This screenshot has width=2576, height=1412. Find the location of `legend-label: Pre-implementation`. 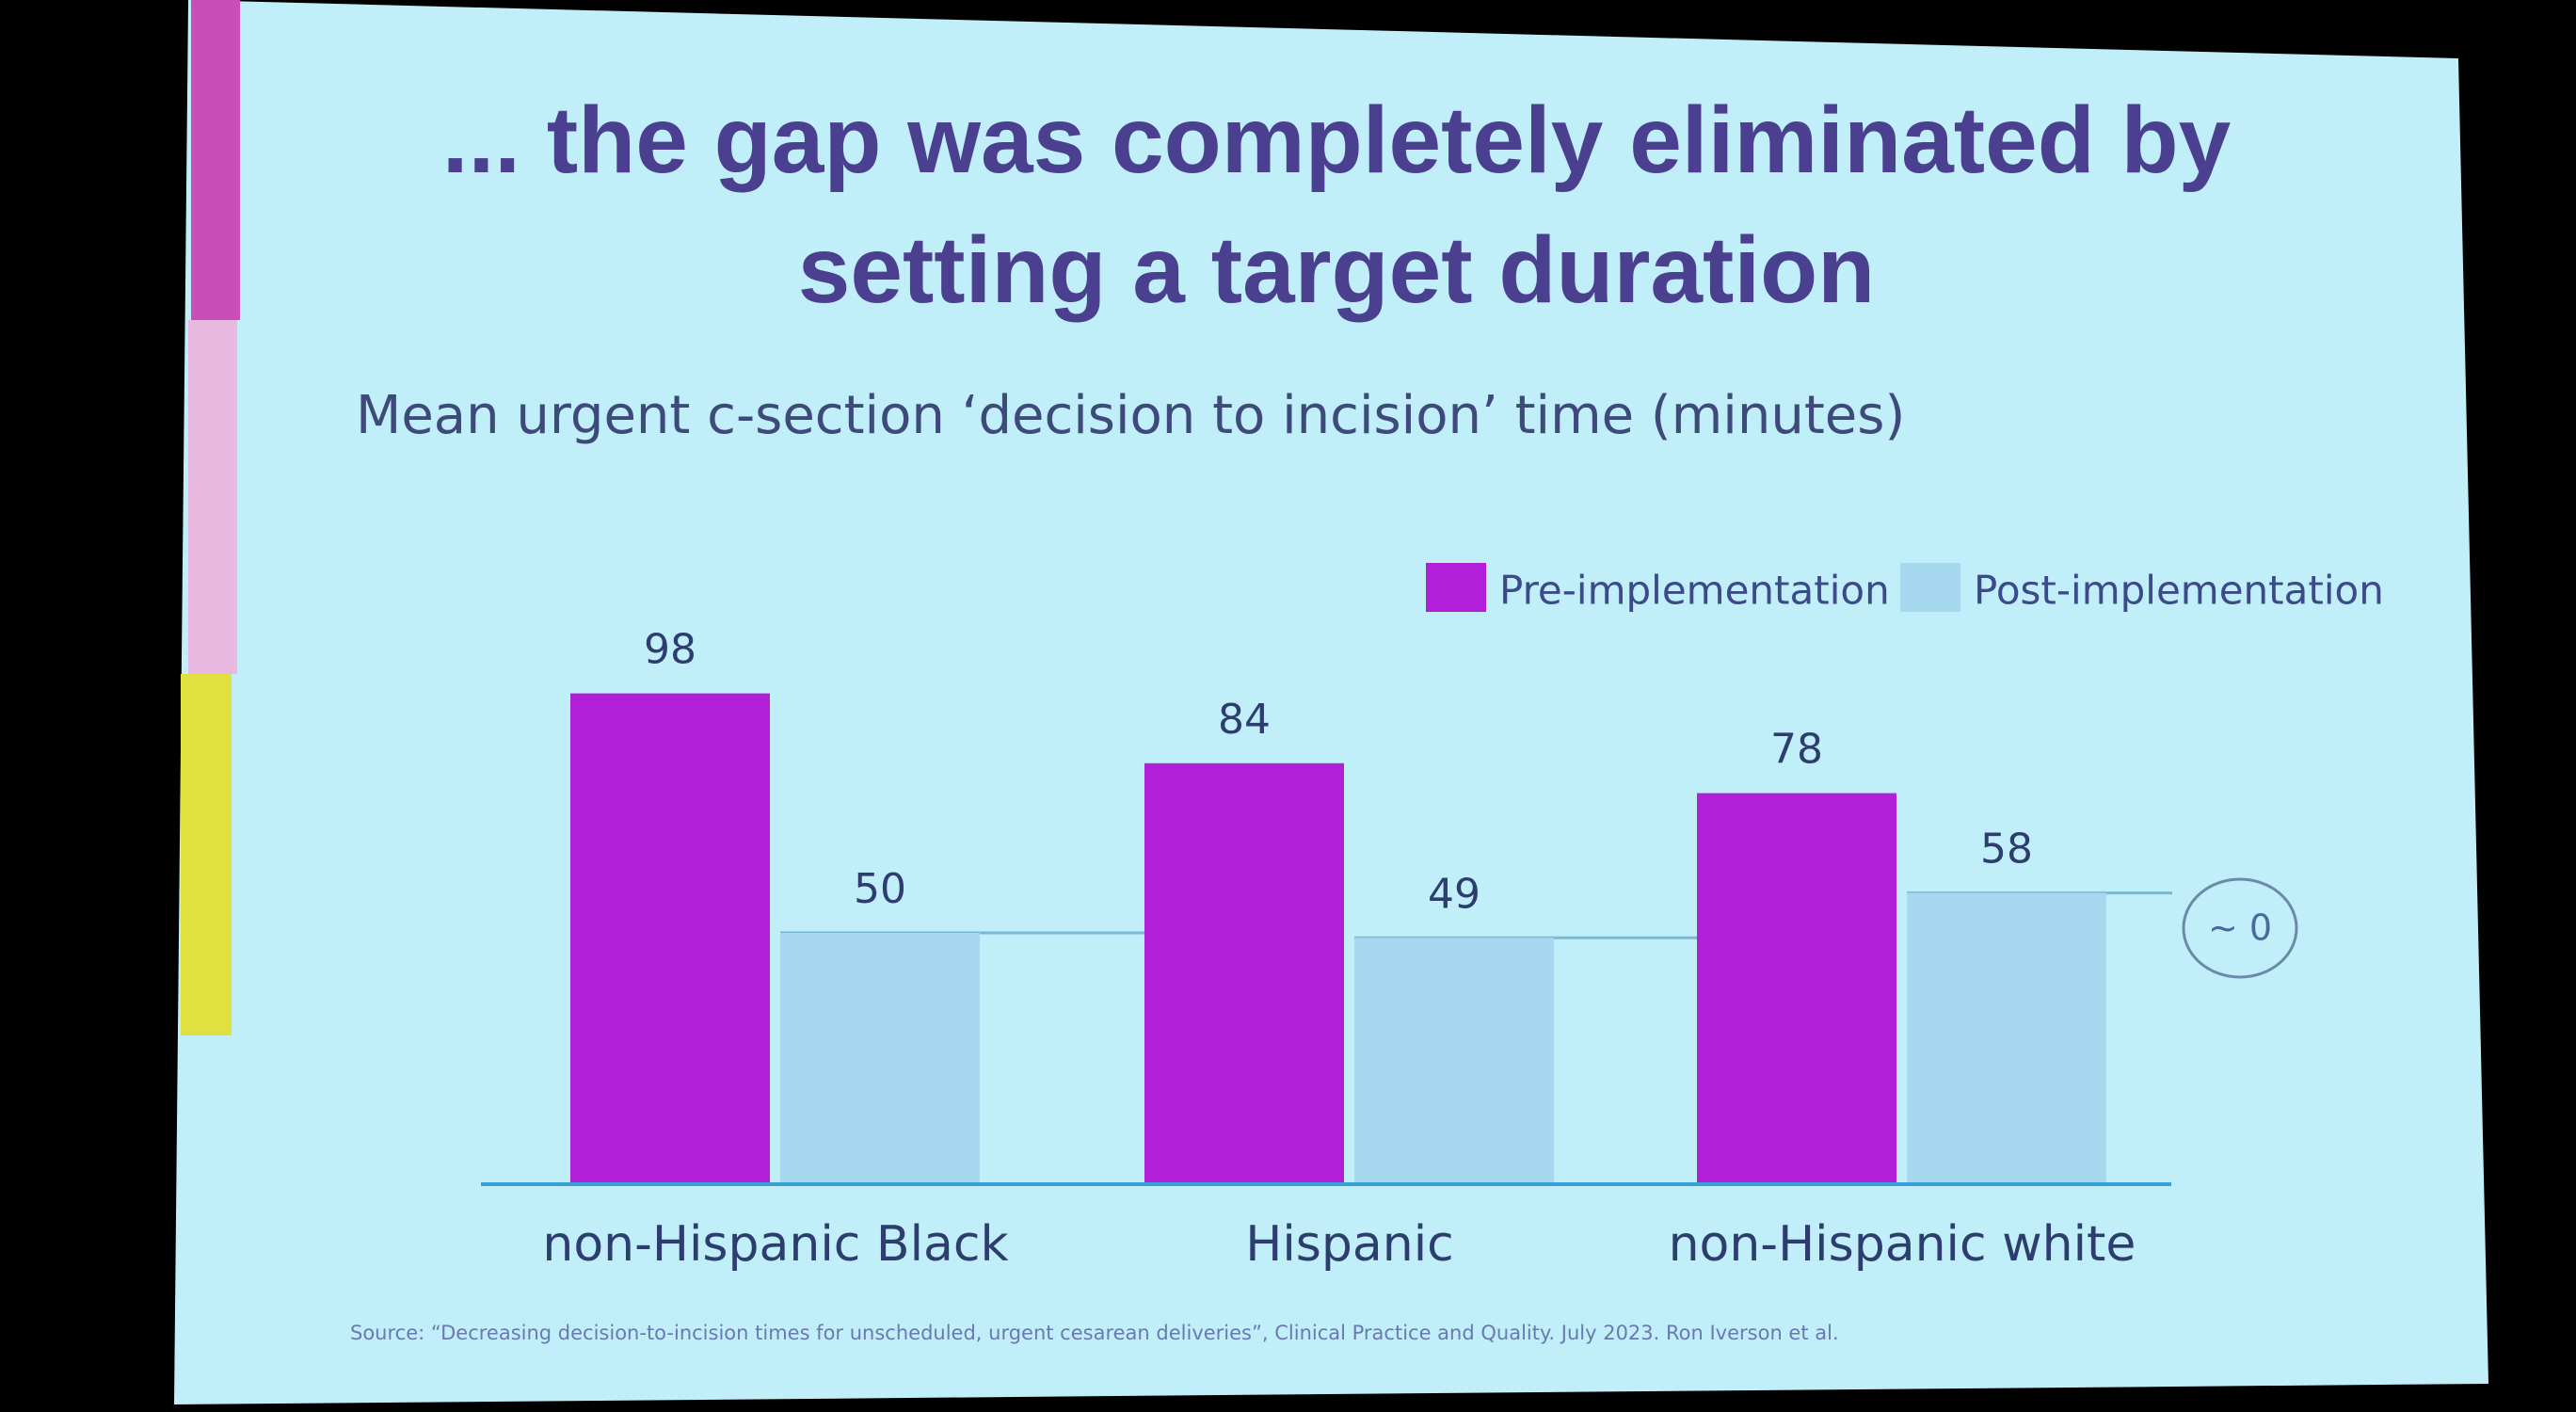

legend-label: Pre-implementation is located at coordinates (1694, 591).